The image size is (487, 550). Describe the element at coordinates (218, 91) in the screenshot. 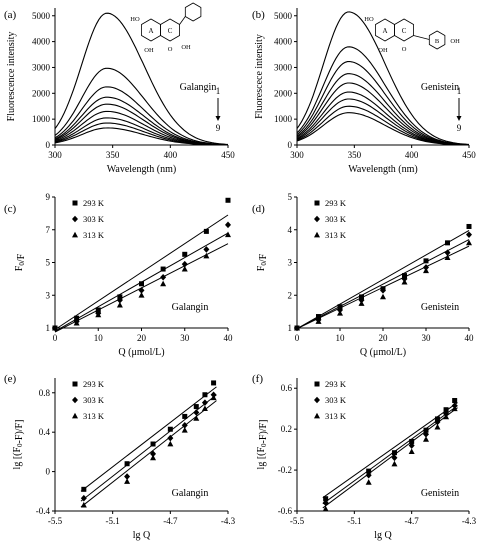

I see `arrow-start-label: 1` at that location.